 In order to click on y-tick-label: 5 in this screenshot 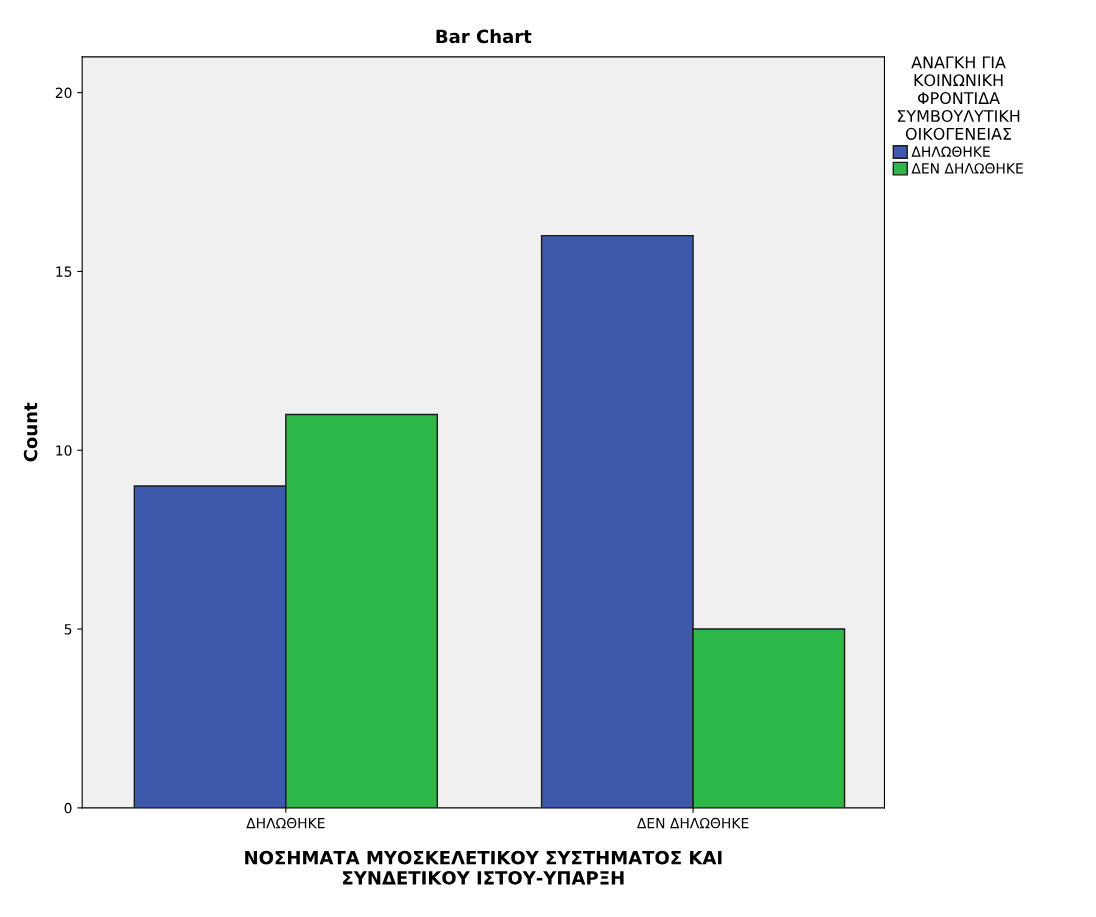, I will do `click(68, 629)`.